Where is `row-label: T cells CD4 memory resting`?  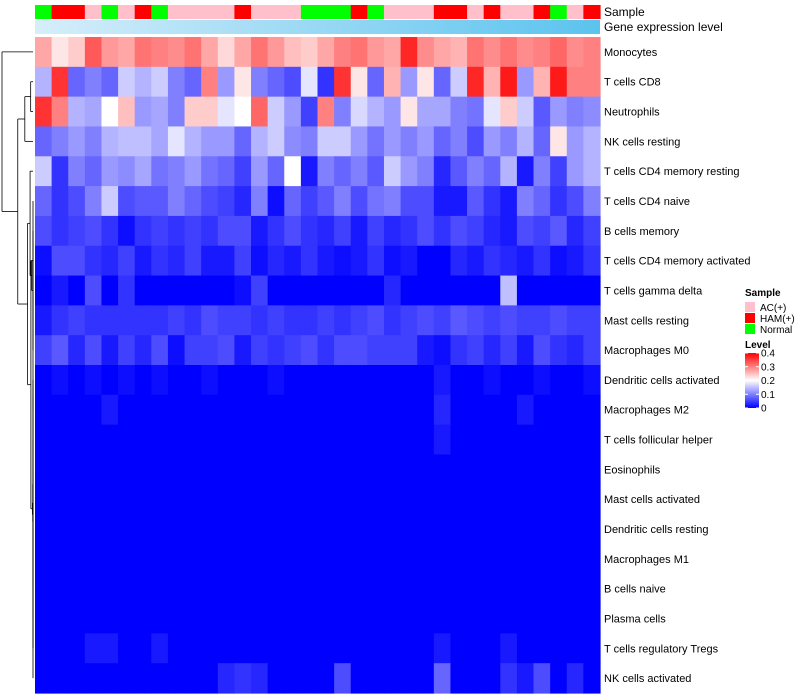 row-label: T cells CD4 memory resting is located at coordinates (672, 172).